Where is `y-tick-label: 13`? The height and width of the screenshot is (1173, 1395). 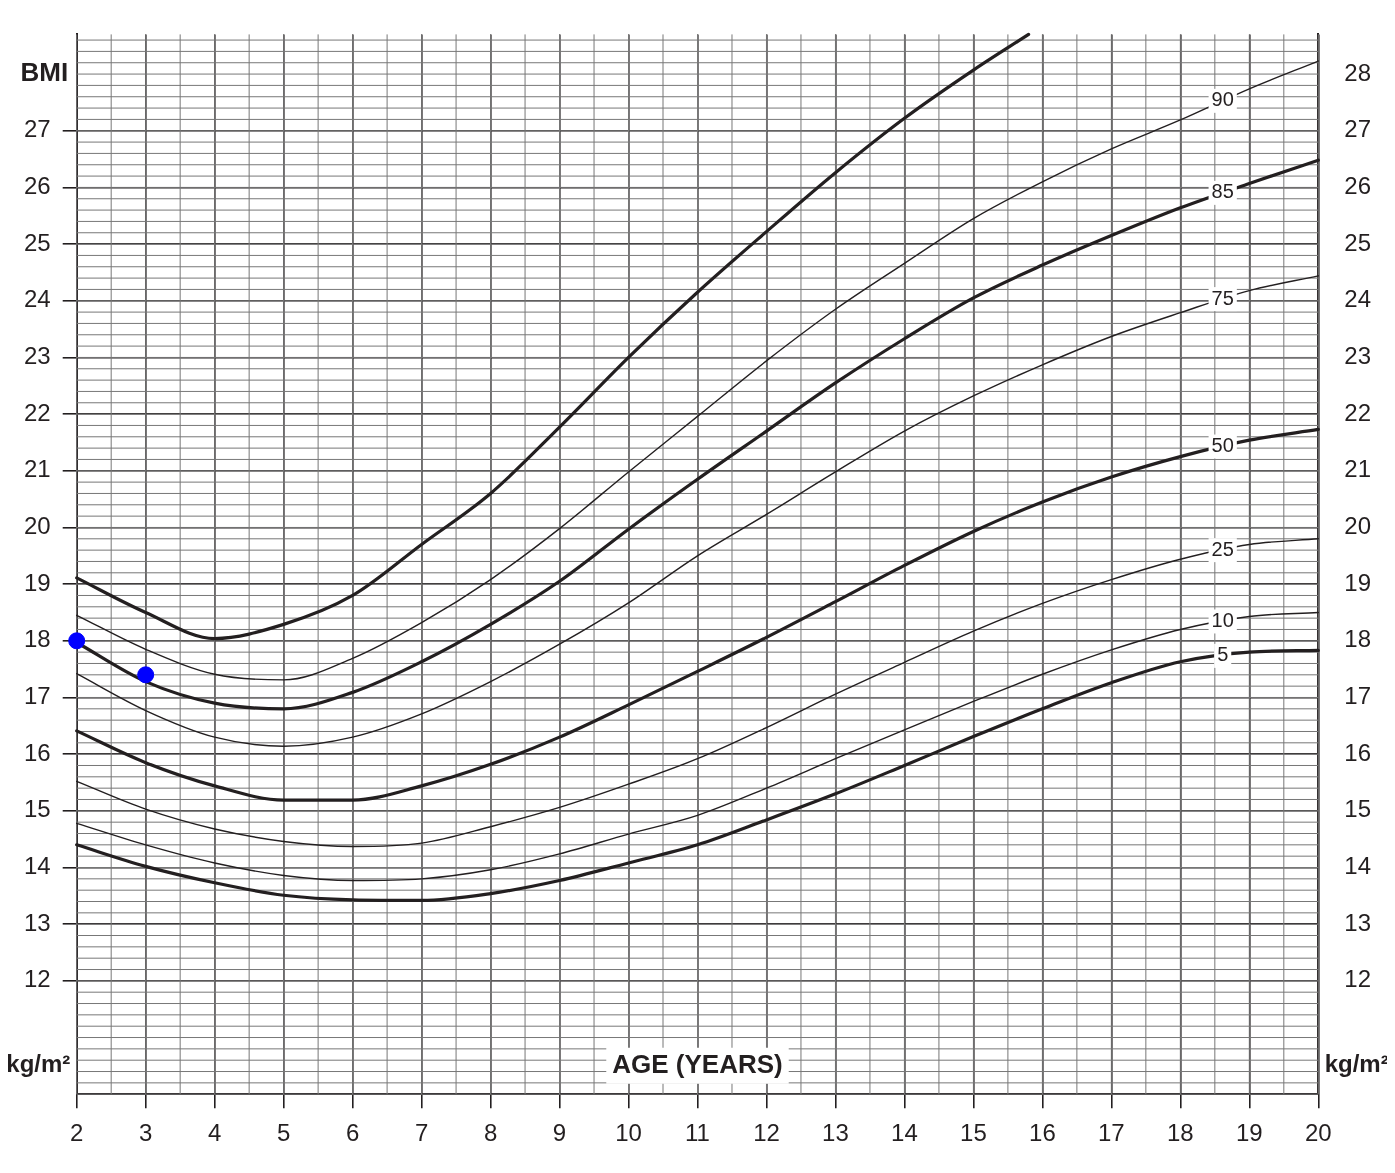
y-tick-label: 13 is located at coordinates (37, 922).